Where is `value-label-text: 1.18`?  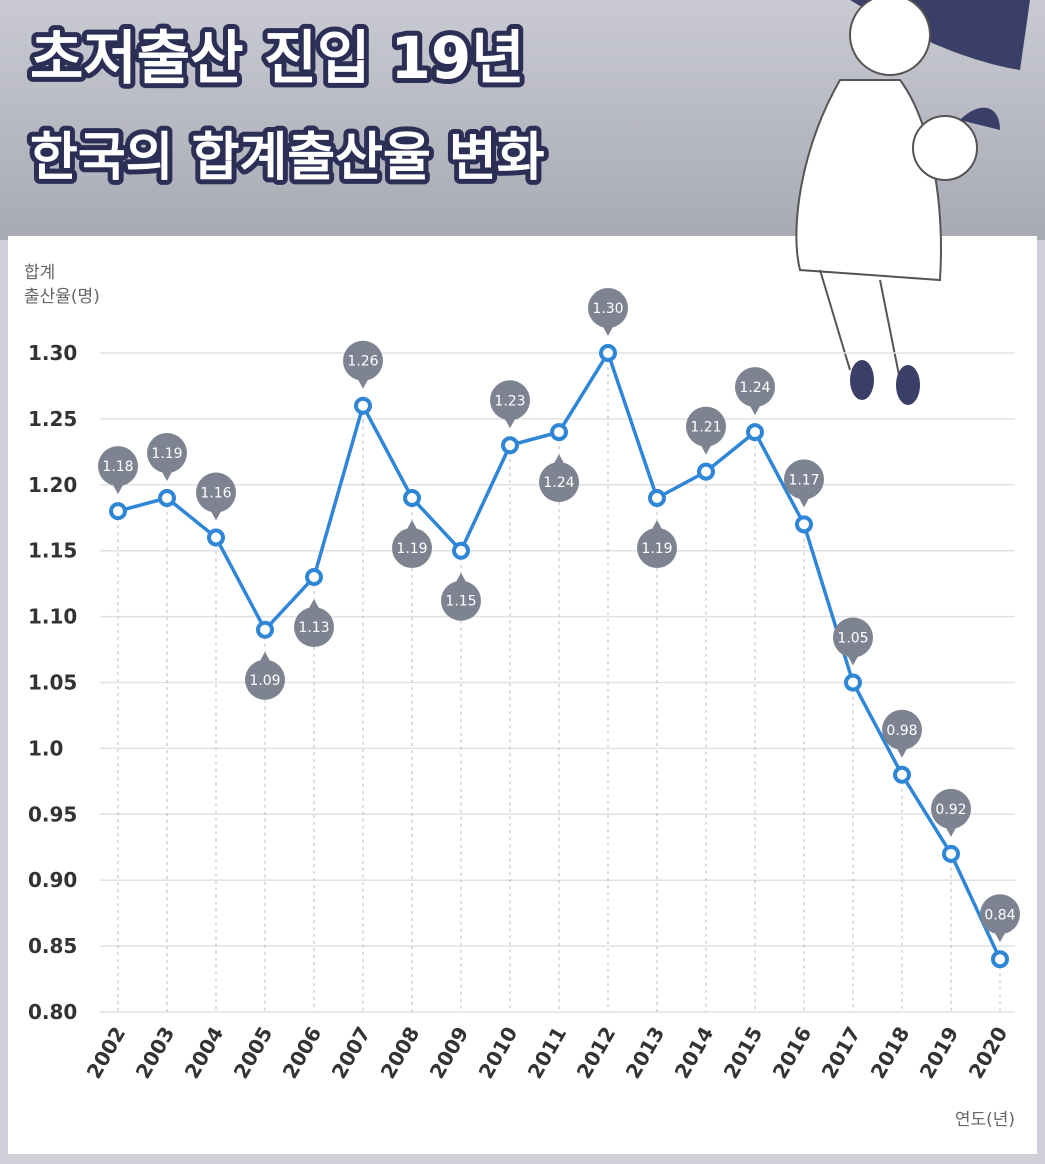
value-label-text: 1.18 is located at coordinates (117, 467).